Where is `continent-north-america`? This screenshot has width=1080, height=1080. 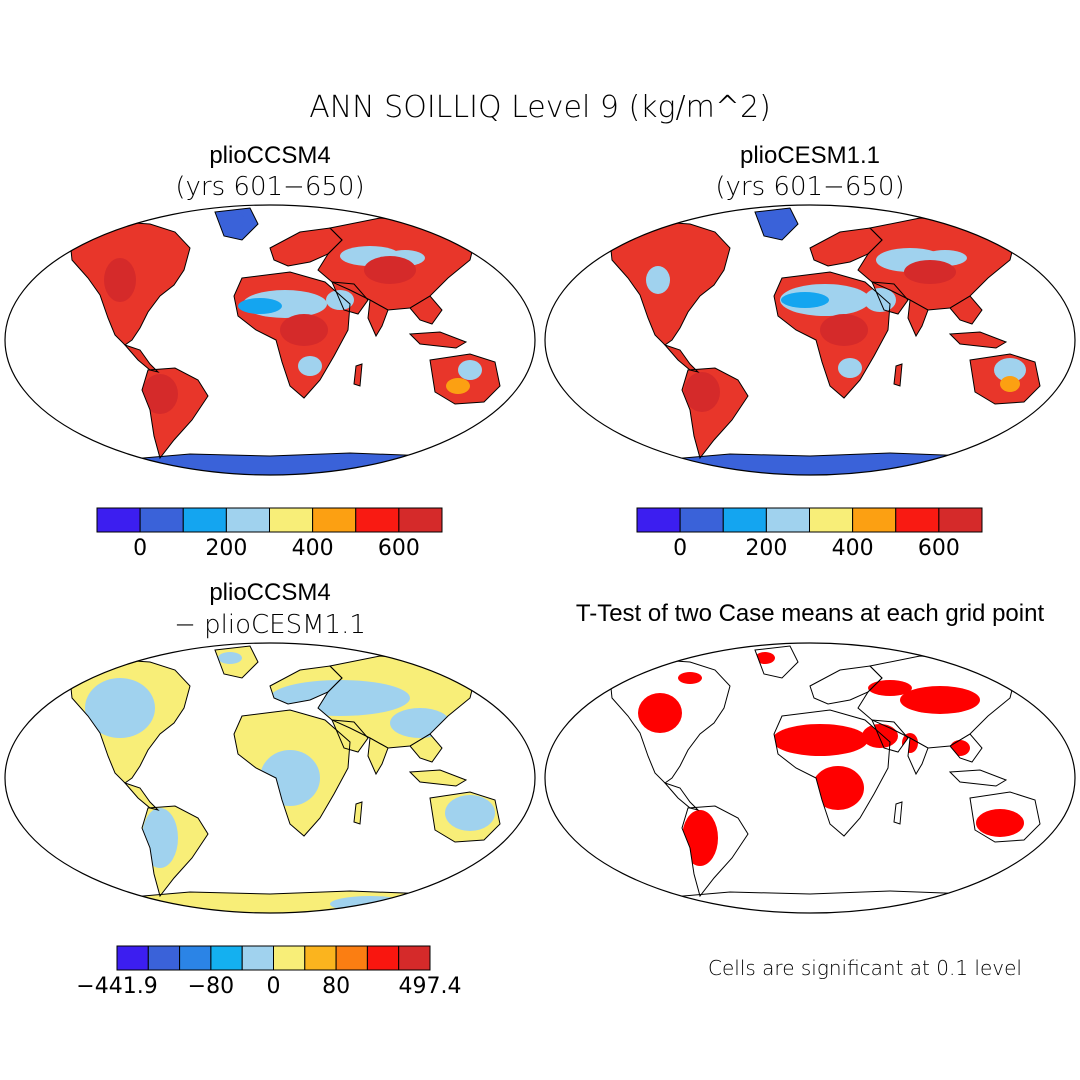 continent-north-america is located at coordinates (670, 283).